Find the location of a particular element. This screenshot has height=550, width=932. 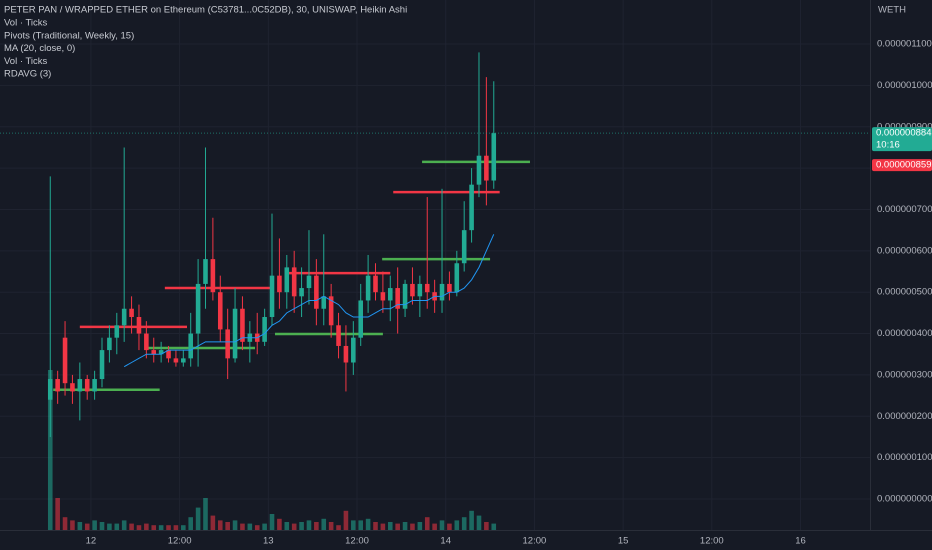

legend-item: RDAVG (3) is located at coordinates (27, 74).